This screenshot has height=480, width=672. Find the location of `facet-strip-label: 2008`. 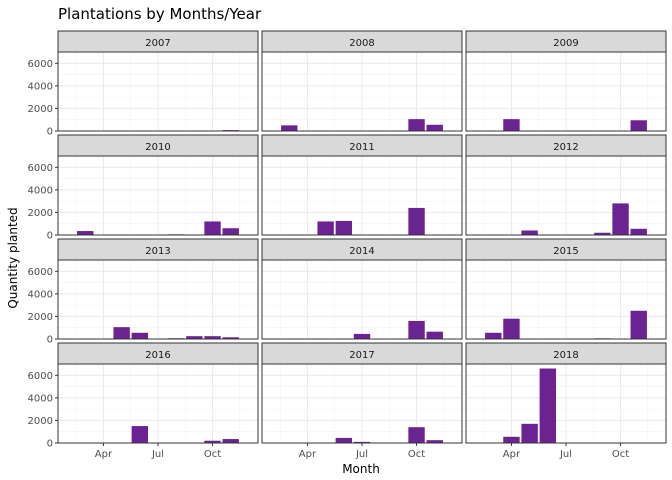

facet-strip-label: 2008 is located at coordinates (361, 43).